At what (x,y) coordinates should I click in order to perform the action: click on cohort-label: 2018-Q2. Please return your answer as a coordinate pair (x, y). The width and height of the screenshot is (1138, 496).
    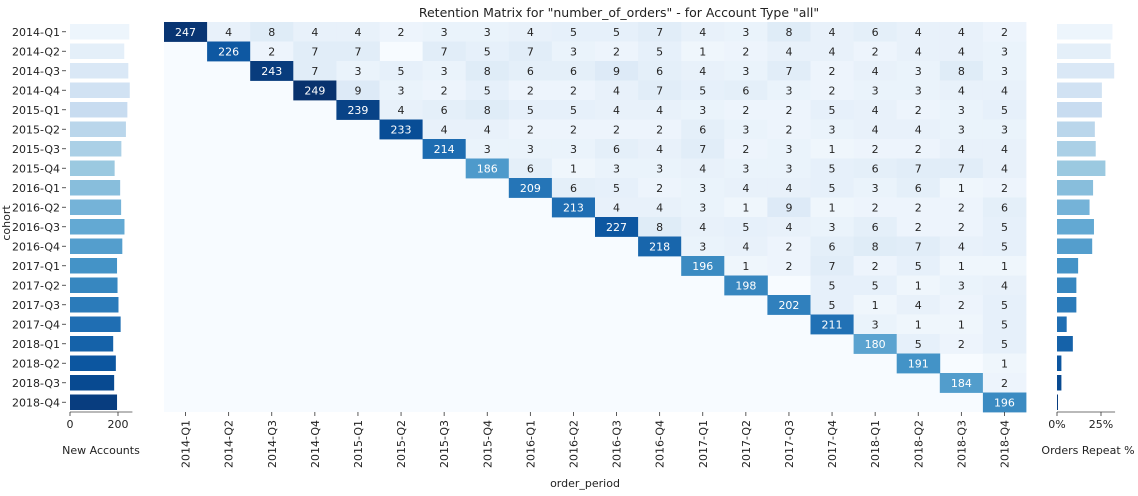
    Looking at the image, I should click on (36, 363).